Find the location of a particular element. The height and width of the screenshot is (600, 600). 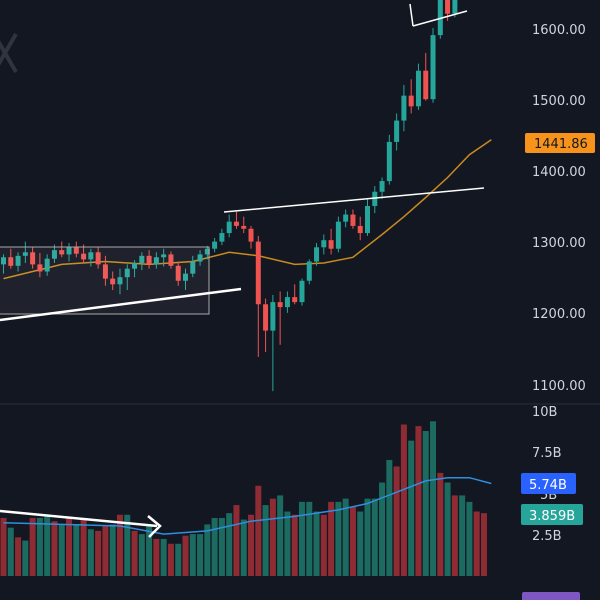

current-price-tag-bg is located at coordinates (560, 143).